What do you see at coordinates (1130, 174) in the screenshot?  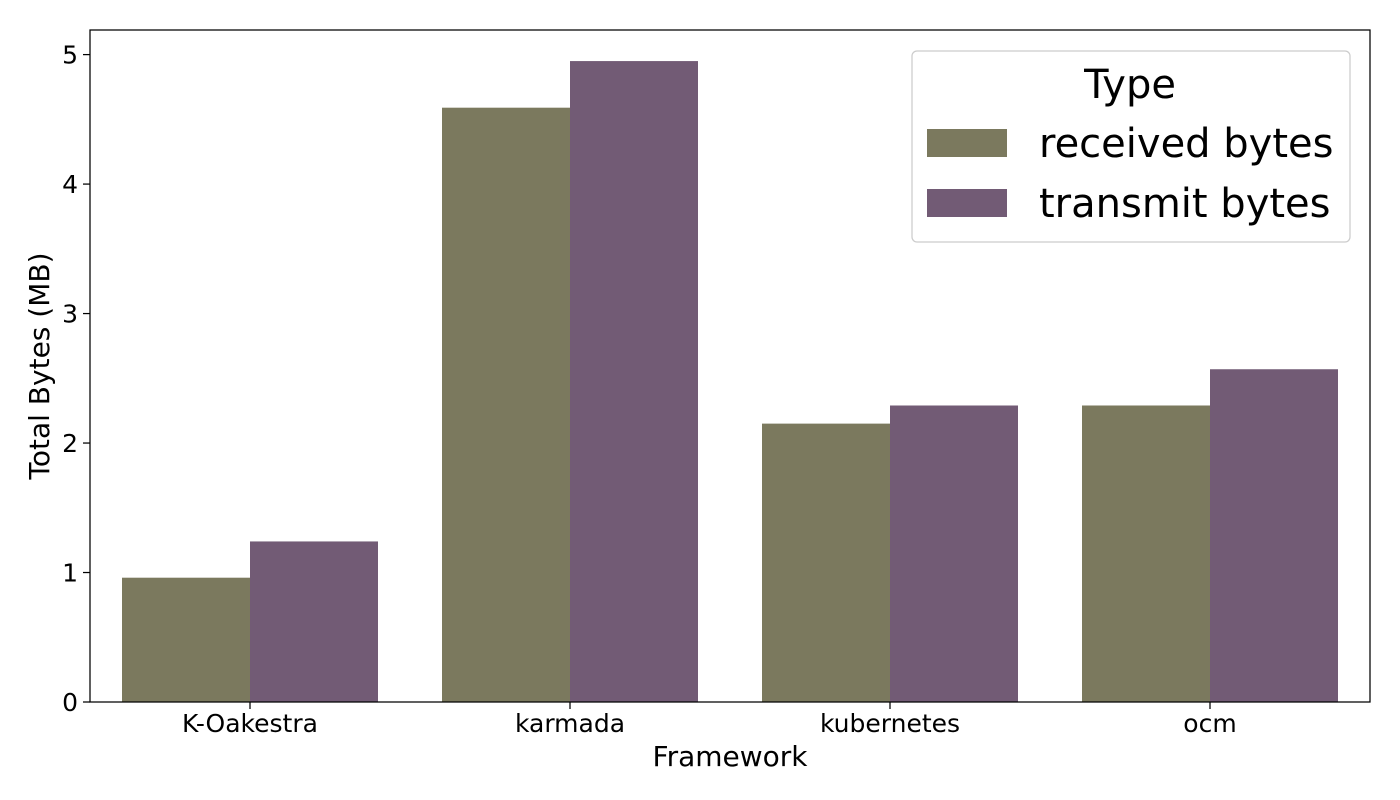 I see `legend-items: received bytes transmit bytes` at bounding box center [1130, 174].